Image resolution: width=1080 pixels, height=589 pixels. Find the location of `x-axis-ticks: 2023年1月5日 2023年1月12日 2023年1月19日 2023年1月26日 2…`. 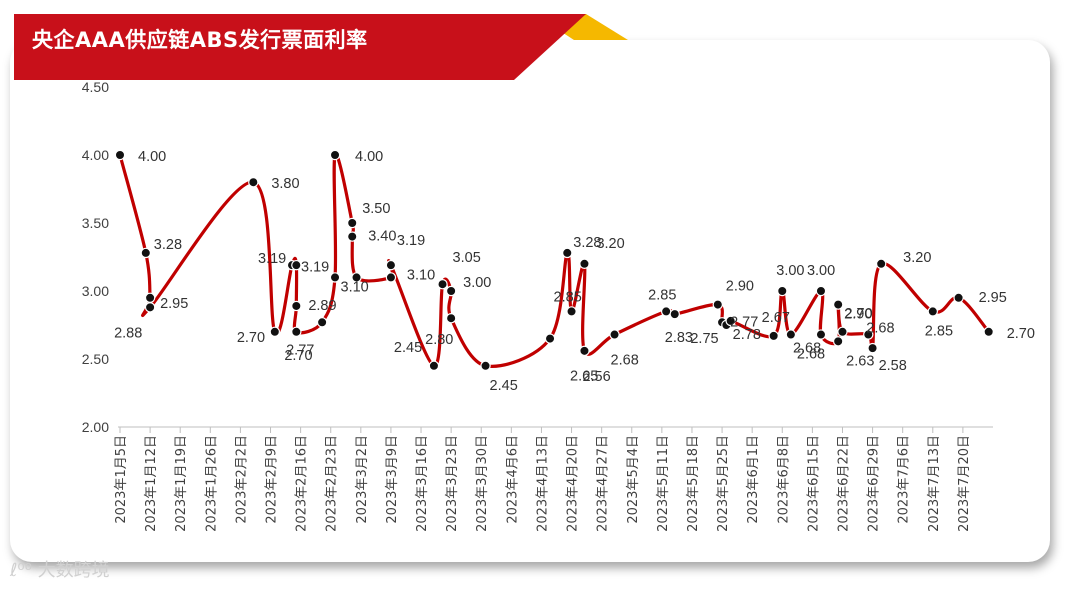

x-axis-ticks: 2023年1月5日 2023年1月12日 2023年1月19日 2023年1月26日 2… is located at coordinates (543, 479).